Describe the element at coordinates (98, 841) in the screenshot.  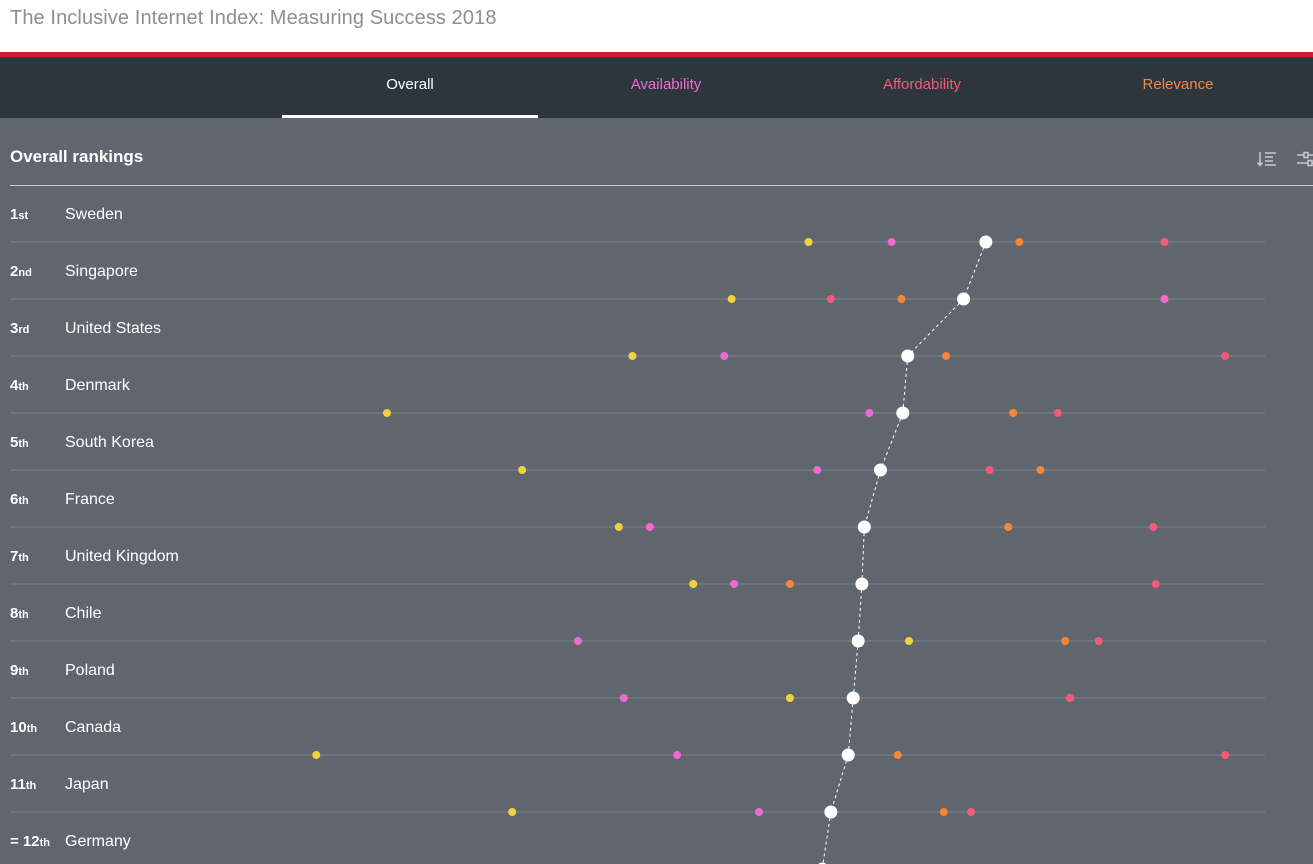
I see `country-name: Germany` at that location.